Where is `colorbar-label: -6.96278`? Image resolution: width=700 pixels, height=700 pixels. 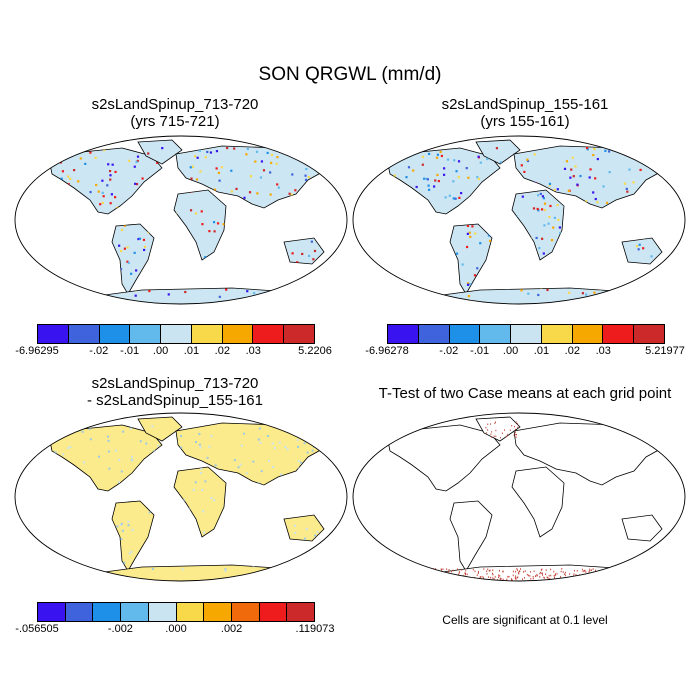
colorbar-label: -6.96278 is located at coordinates (387, 351).